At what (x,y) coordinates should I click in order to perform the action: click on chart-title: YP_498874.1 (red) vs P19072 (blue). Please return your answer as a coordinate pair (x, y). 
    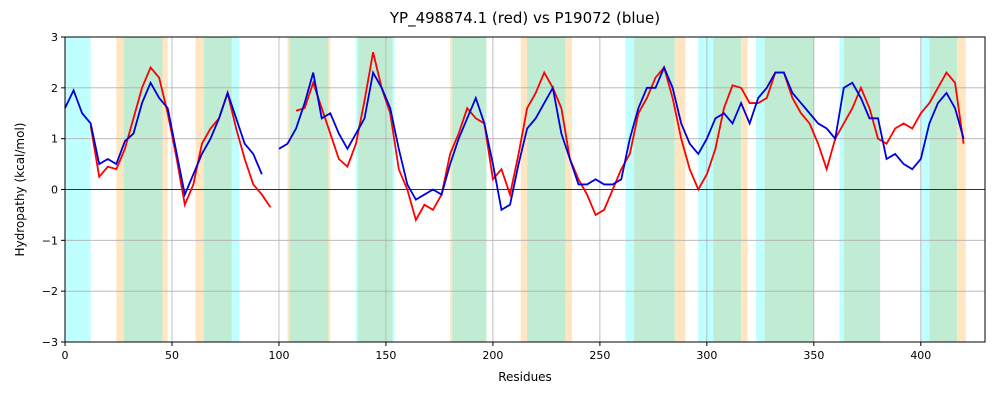
    Looking at the image, I should click on (524, 18).